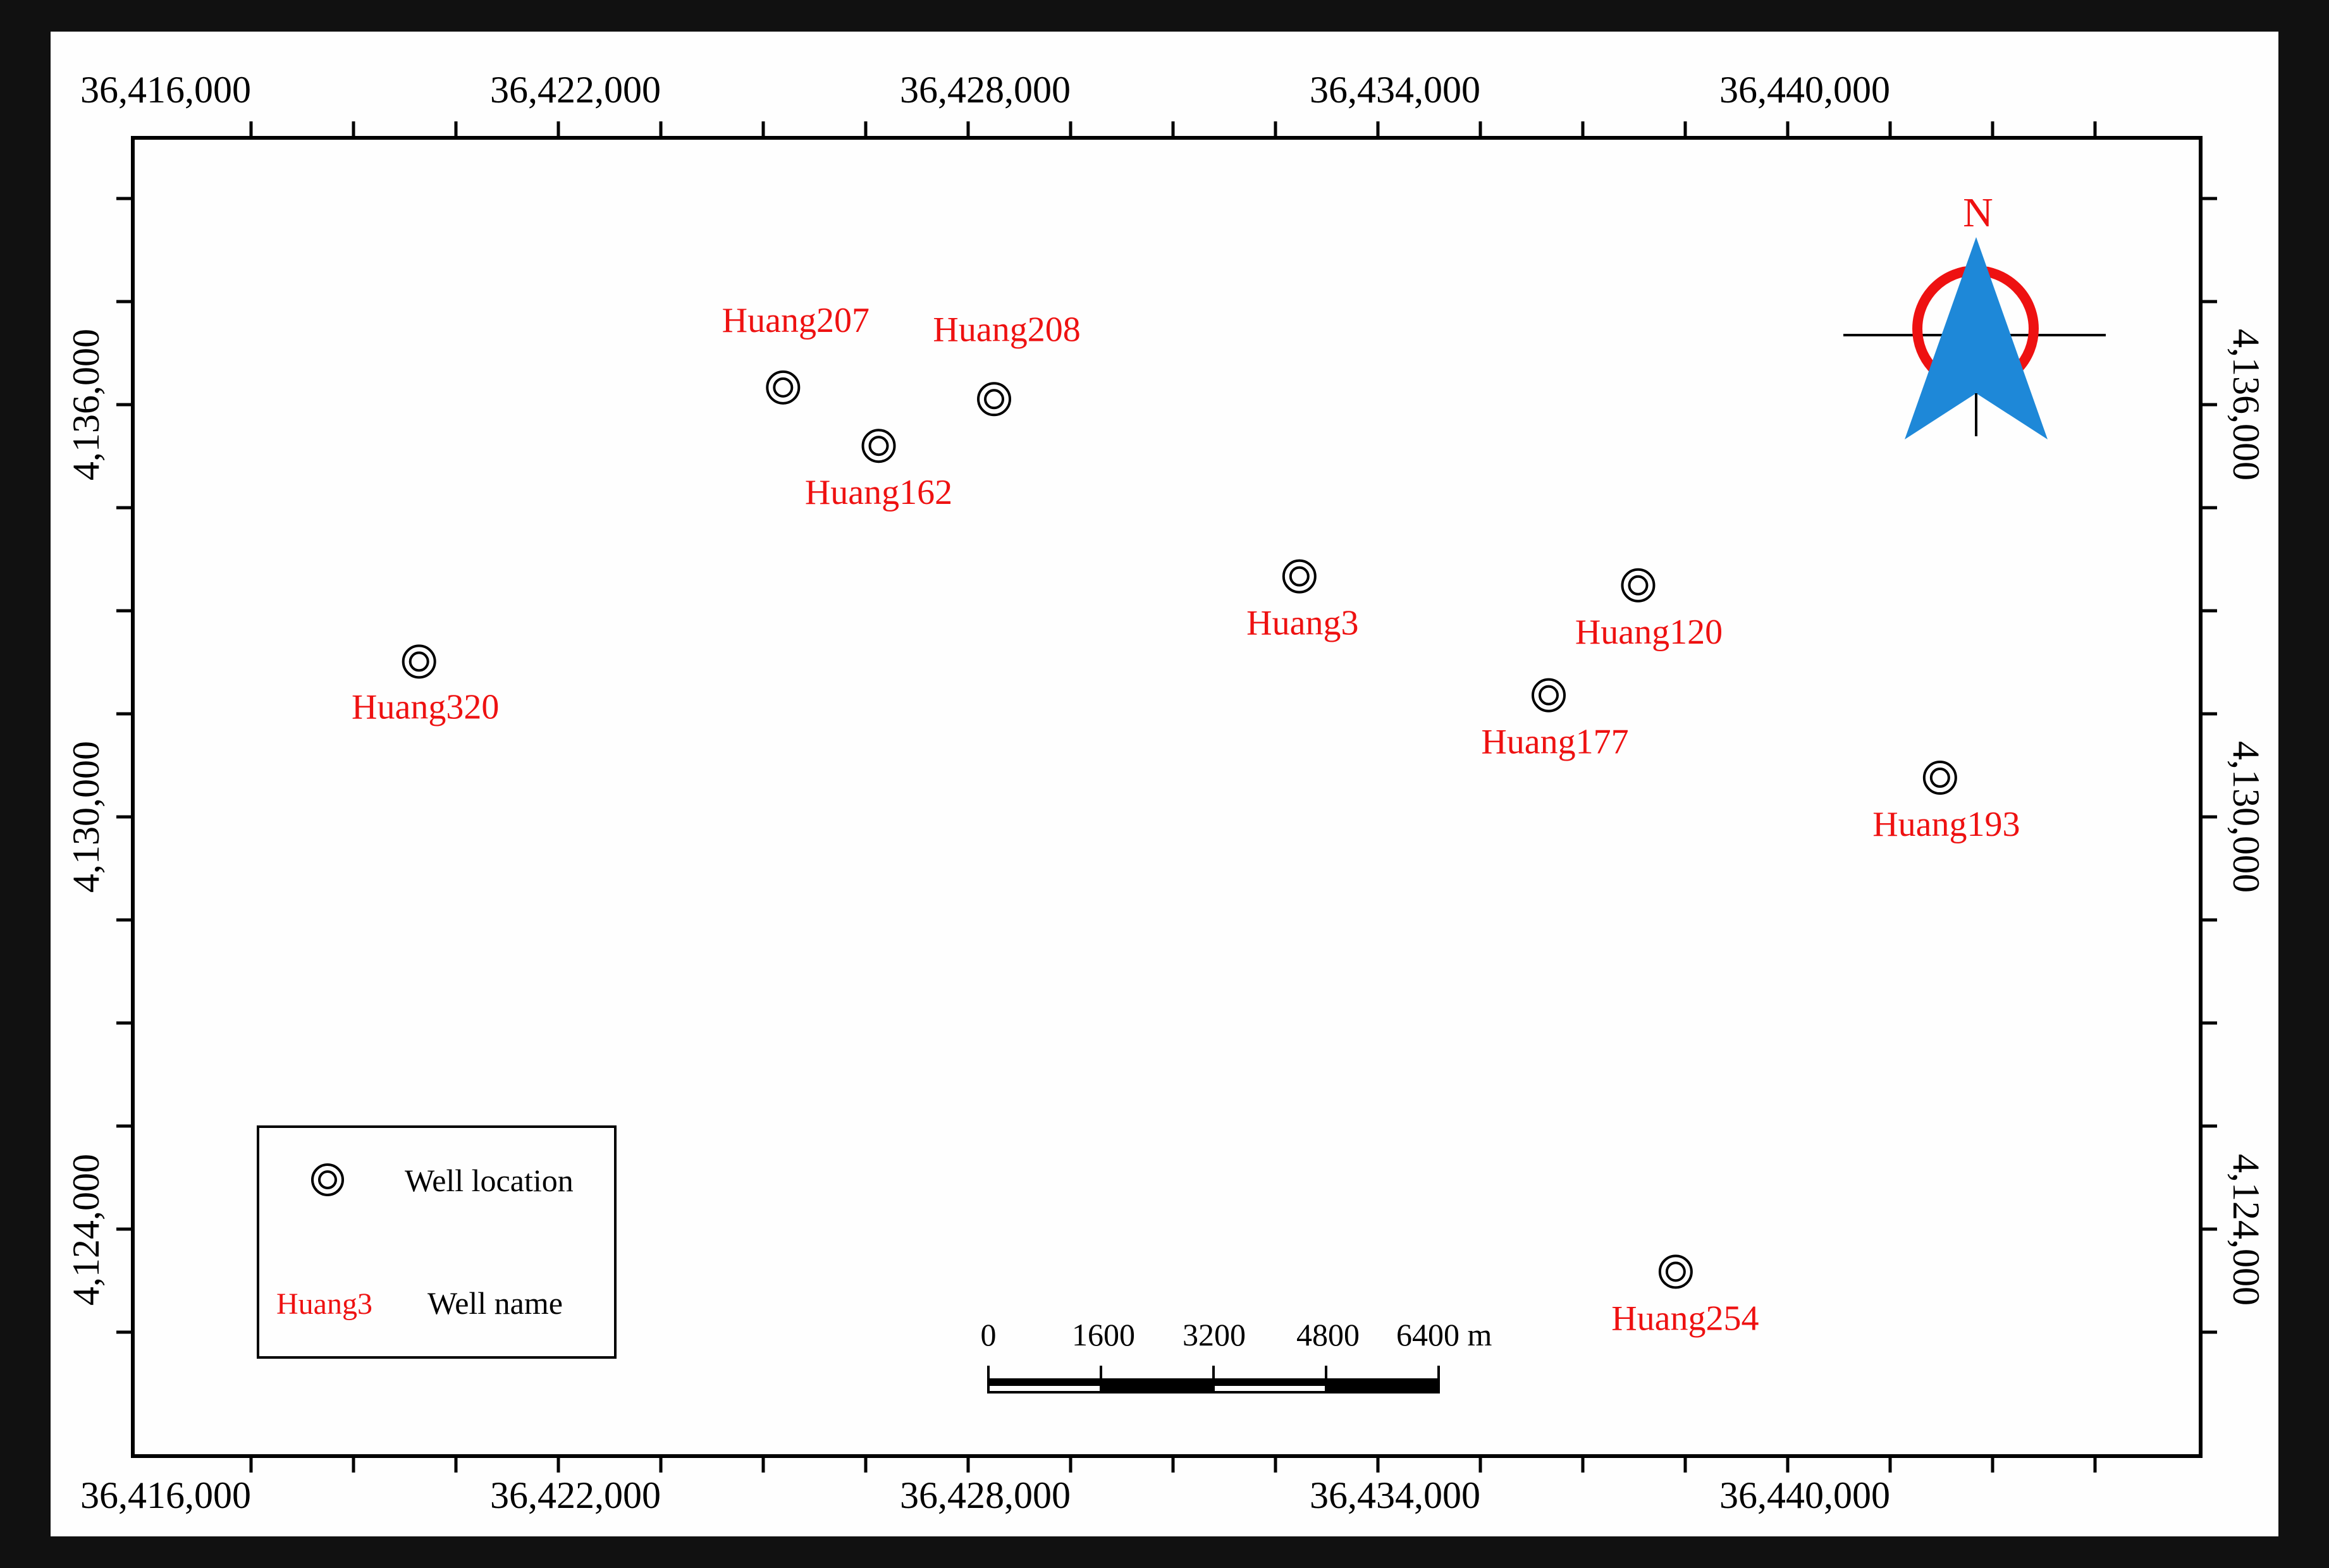 The width and height of the screenshot is (2329, 1568). I want to click on north-arrow-icon, so click(1976, 338).